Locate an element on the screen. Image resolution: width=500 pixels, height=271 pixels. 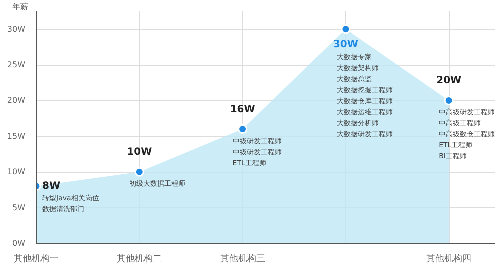
y-tick-label: 5W is located at coordinates (19, 207).